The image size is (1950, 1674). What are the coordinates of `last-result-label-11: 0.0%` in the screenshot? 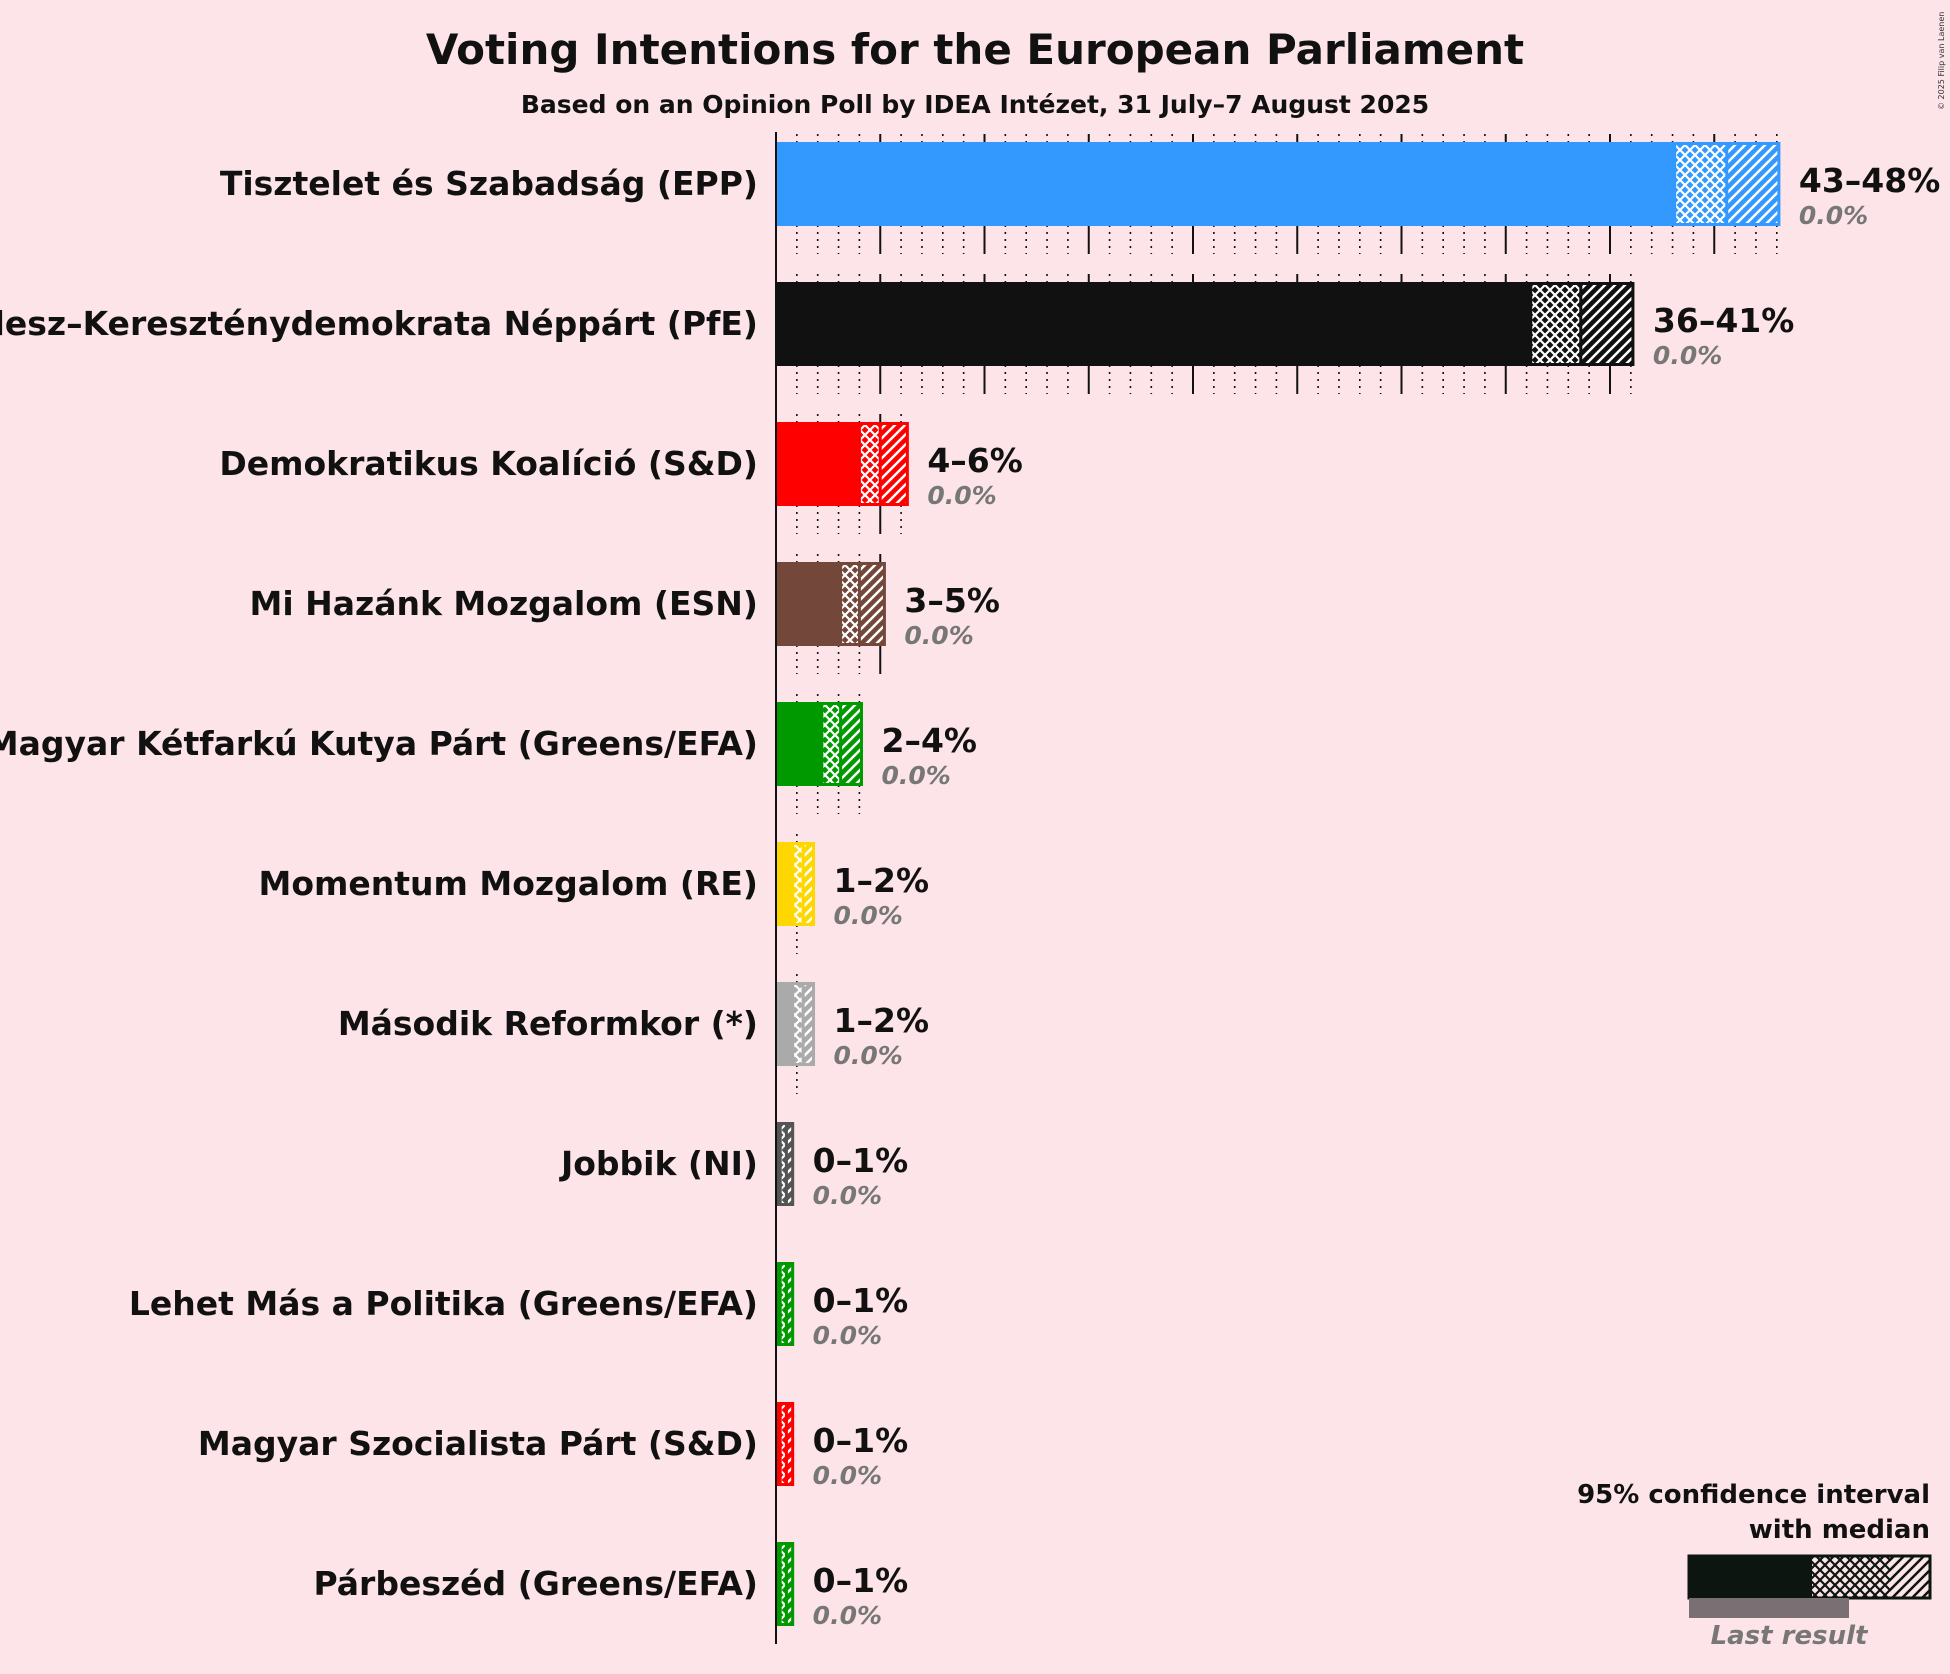 It's located at (847, 1615).